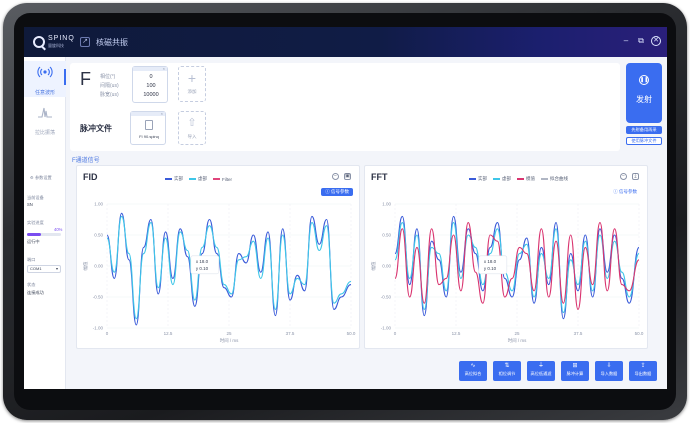 The image size is (690, 423). I want to click on close-button: ✕, so click(656, 41).